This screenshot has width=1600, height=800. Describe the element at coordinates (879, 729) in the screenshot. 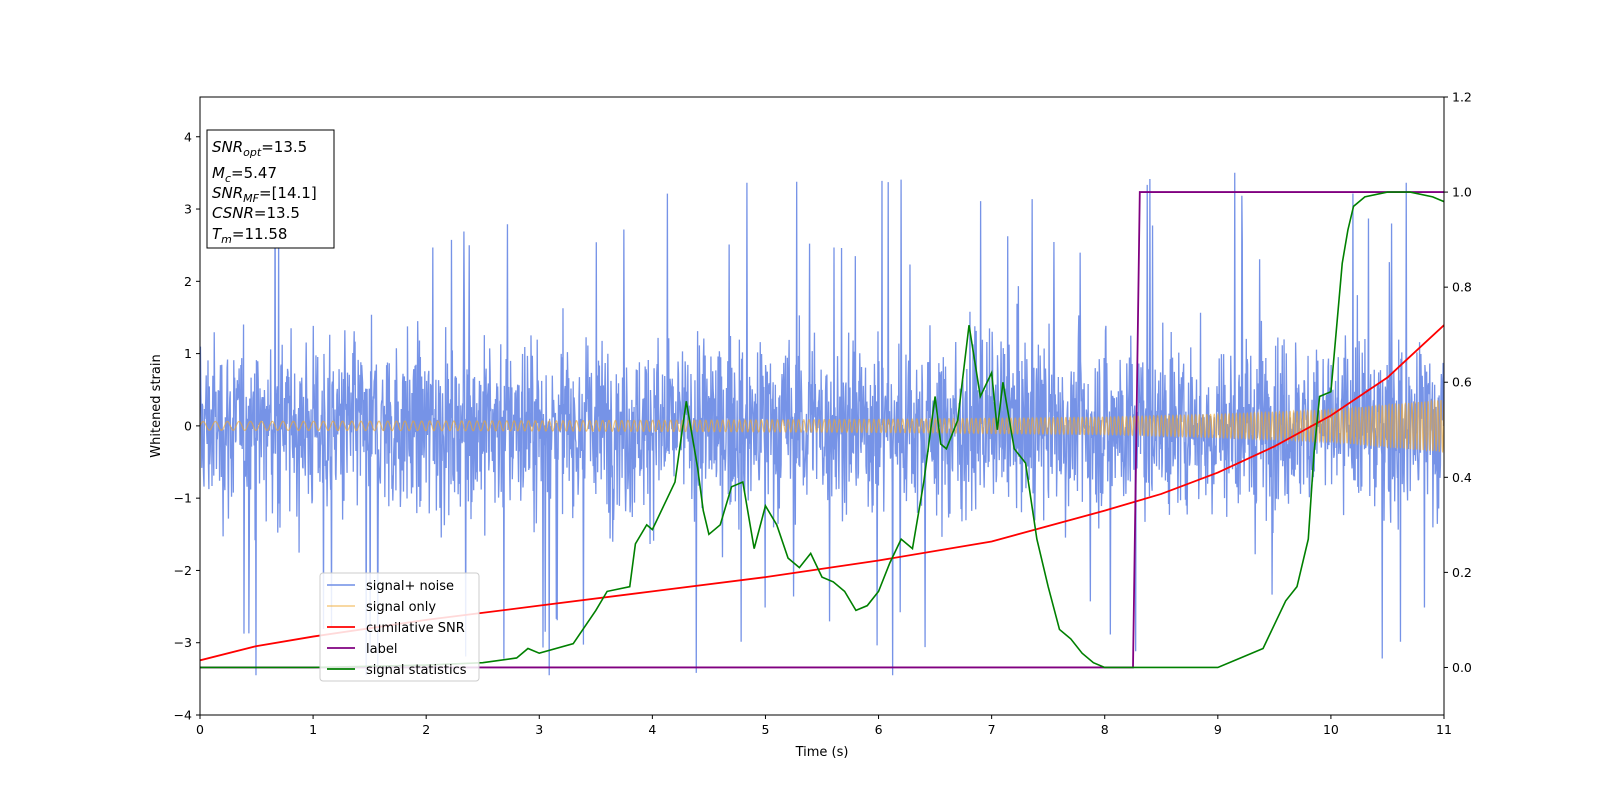

I see `x-tick-label: 6` at that location.